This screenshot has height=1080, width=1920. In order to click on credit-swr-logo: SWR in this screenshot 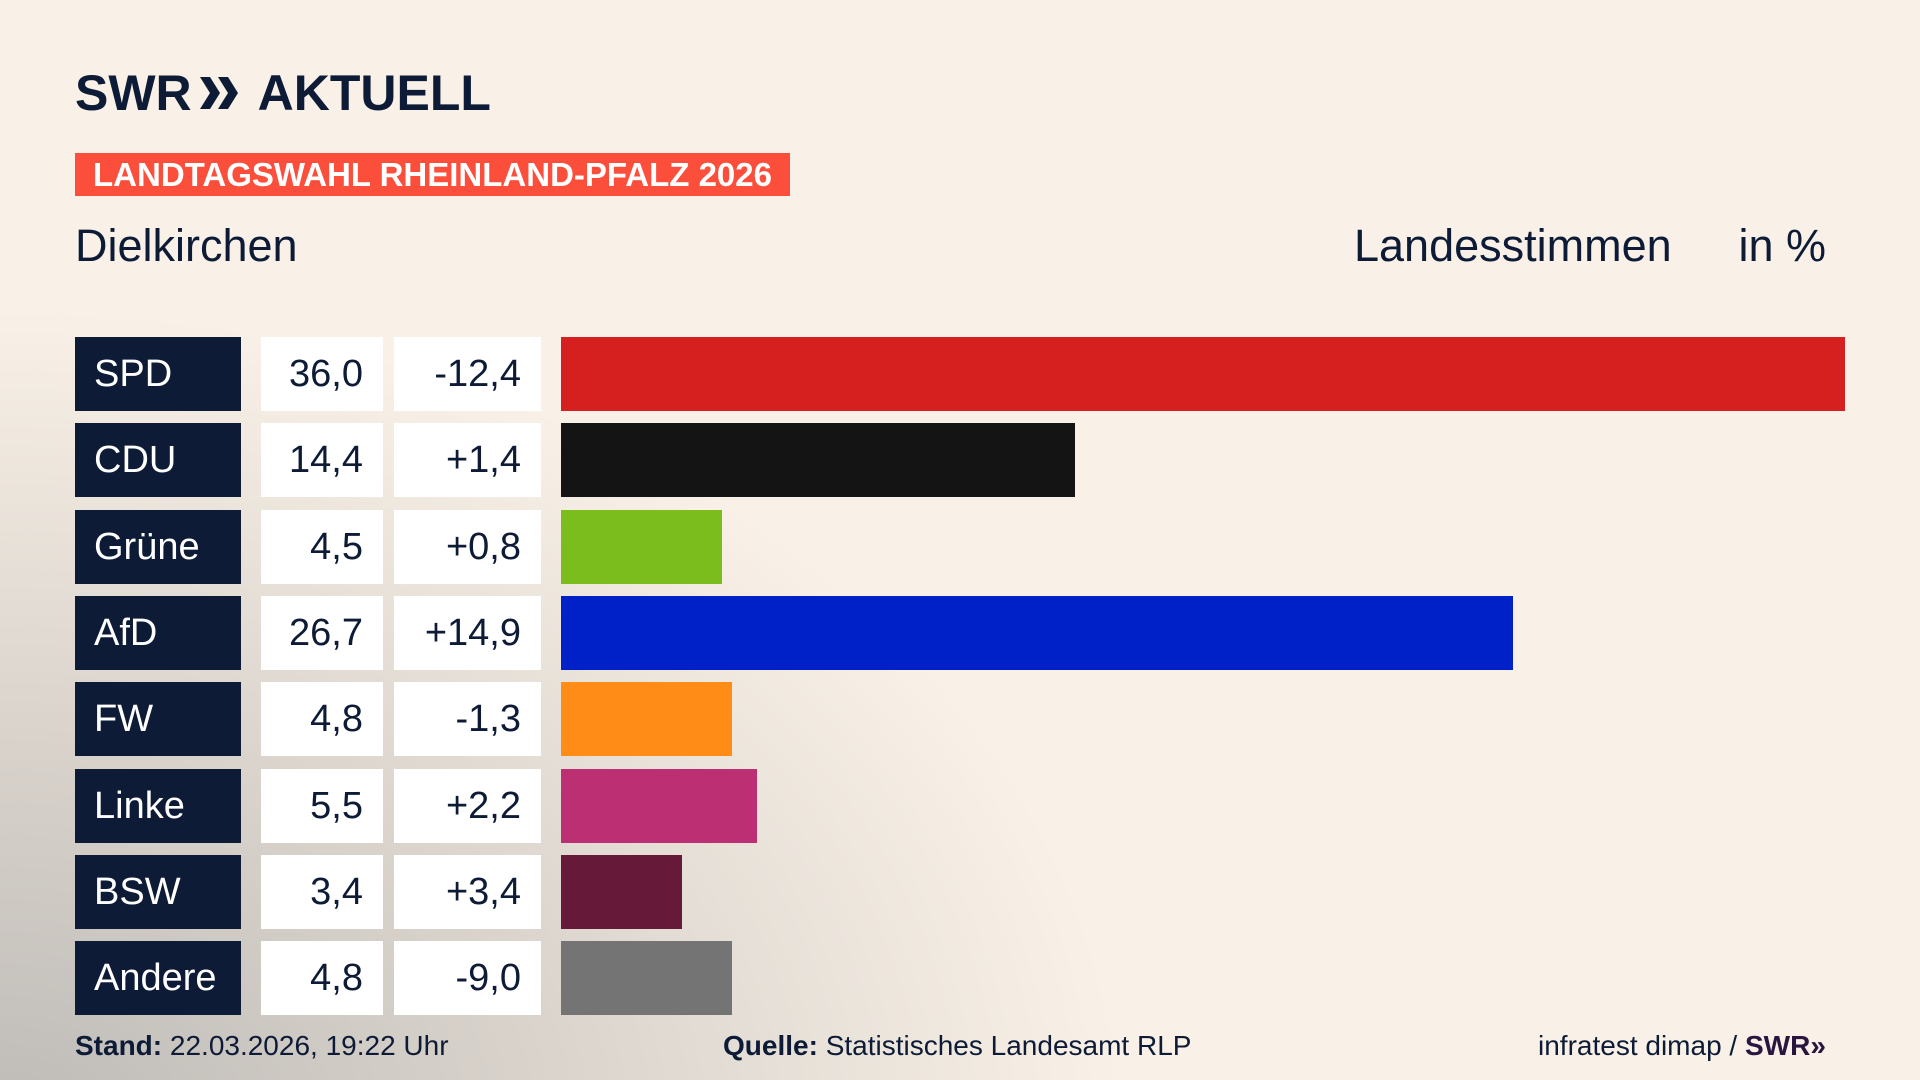, I will do `click(1777, 1045)`.